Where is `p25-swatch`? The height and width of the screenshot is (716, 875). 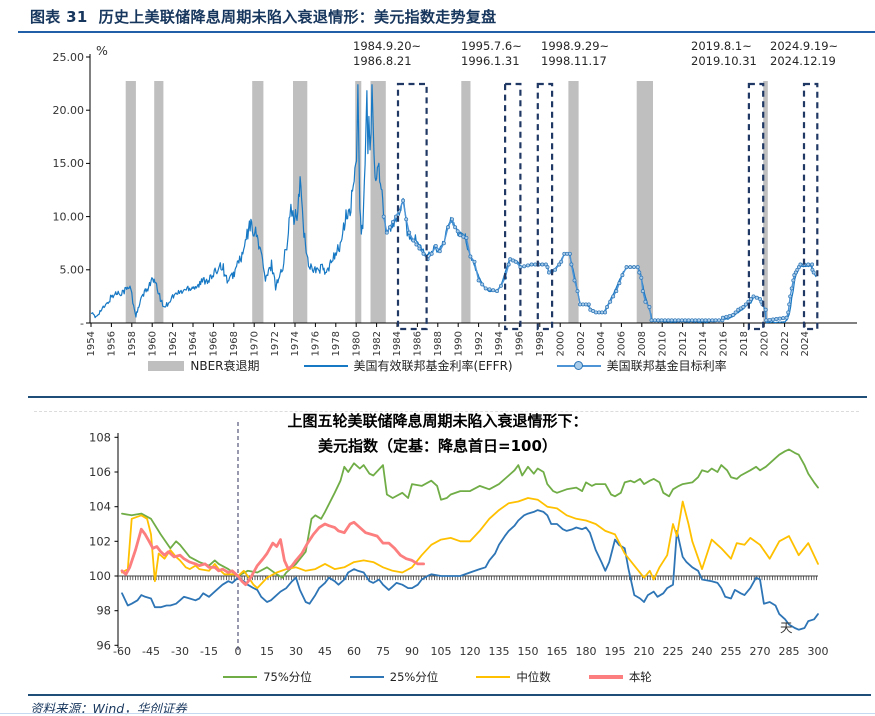
p25-swatch is located at coordinates (366, 677).